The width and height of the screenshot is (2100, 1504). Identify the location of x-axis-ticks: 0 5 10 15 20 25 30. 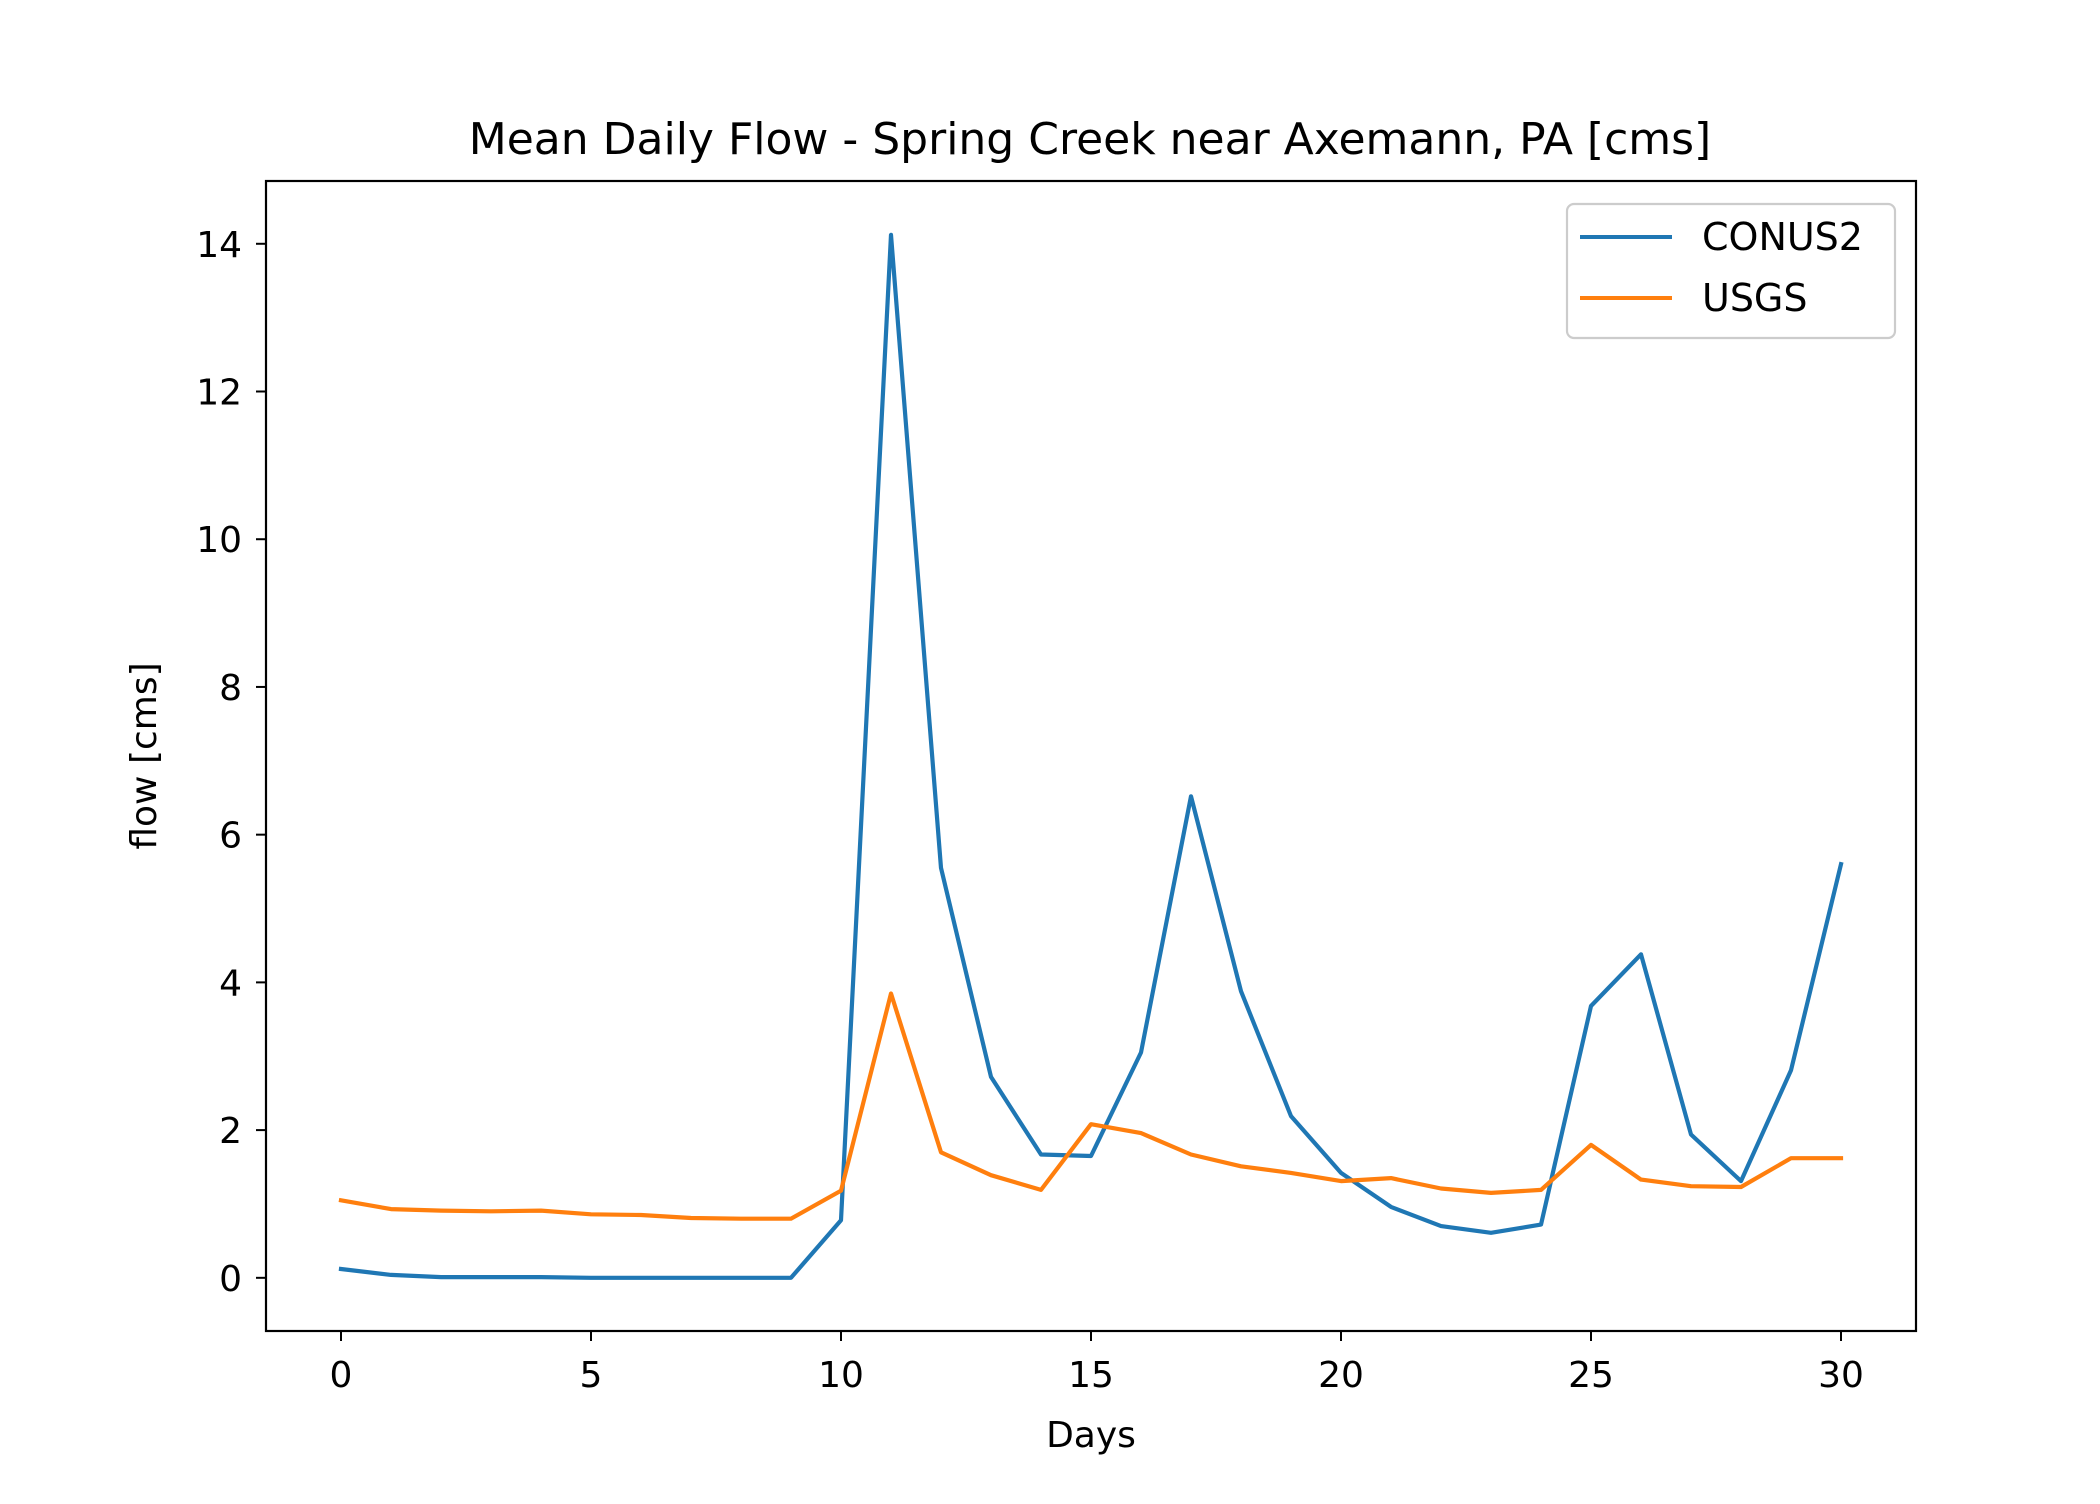
(1097, 1363).